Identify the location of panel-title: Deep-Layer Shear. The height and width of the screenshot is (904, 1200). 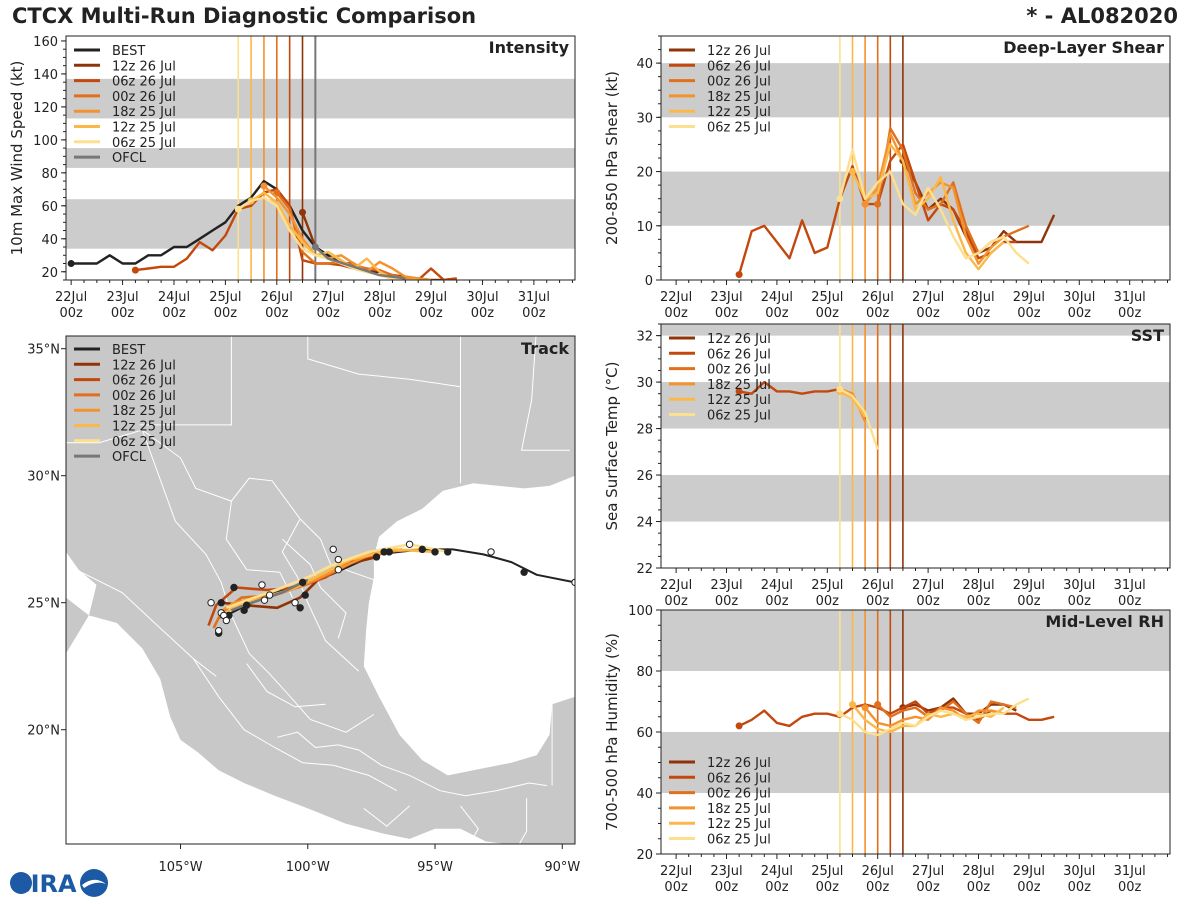
(1083, 47).